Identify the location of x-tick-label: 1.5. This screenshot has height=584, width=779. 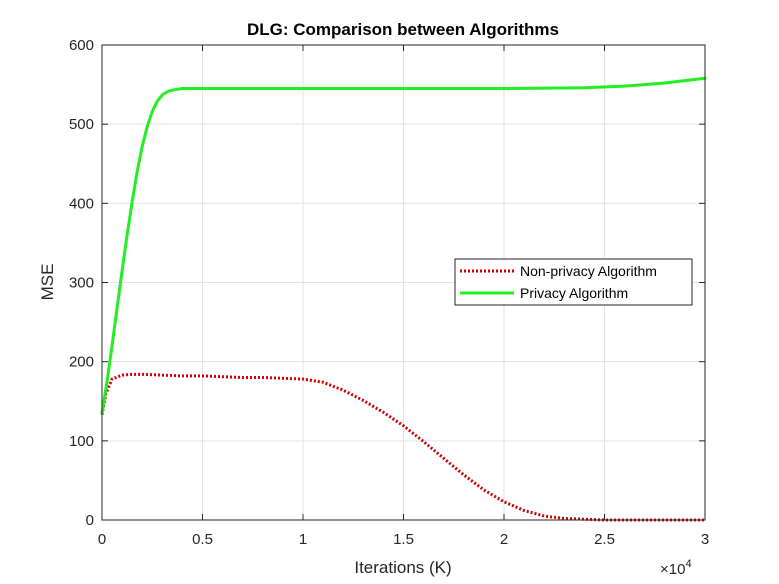
(403, 539).